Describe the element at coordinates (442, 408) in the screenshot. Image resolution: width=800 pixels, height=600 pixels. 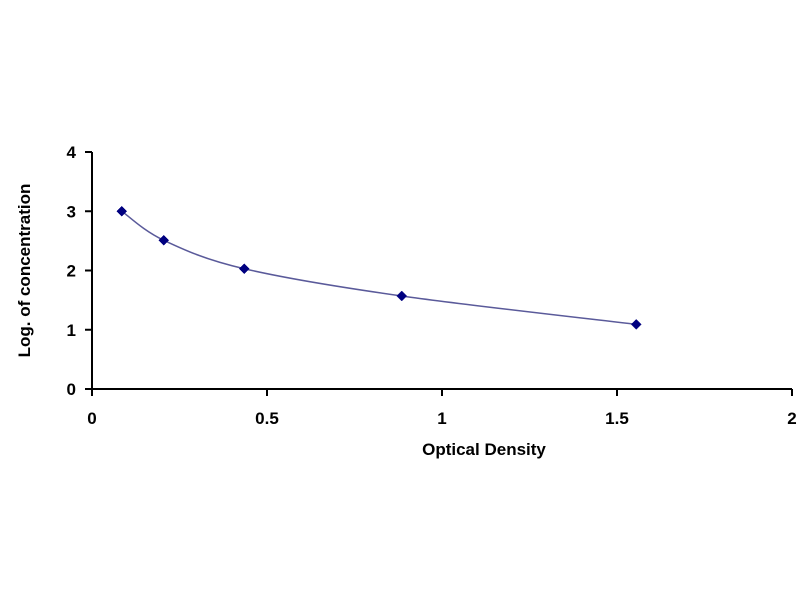
I see `x-axis-ticks: 0 0.5 1 1.5 2` at that location.